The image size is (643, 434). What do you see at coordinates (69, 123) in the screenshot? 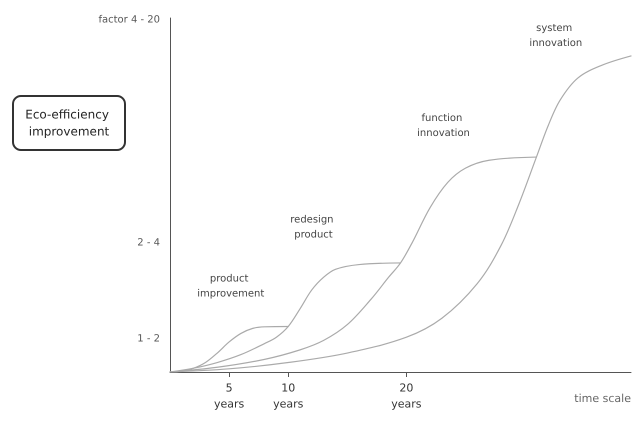
I see `text: Eco-efficiency improvement` at bounding box center [69, 123].